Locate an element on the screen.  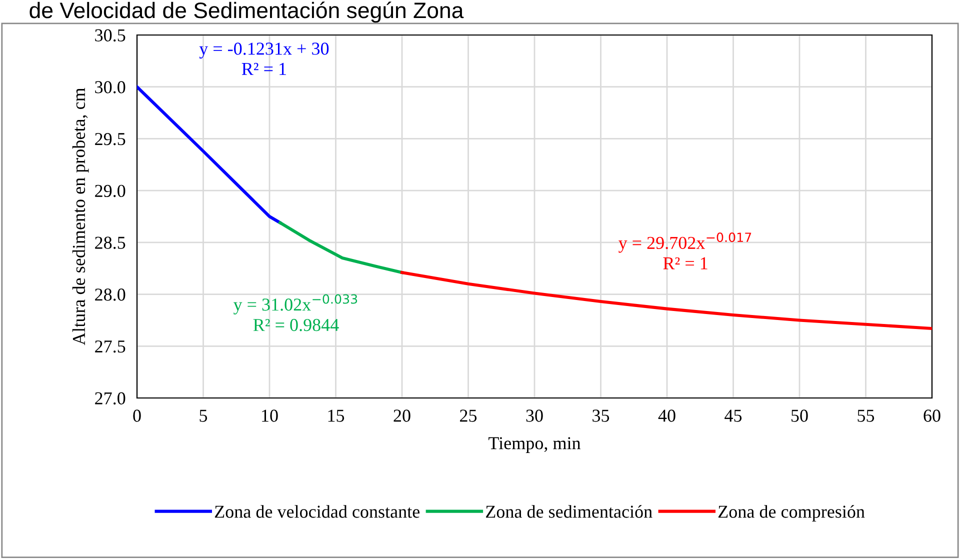
x-tick-label: 35 is located at coordinates (601, 416).